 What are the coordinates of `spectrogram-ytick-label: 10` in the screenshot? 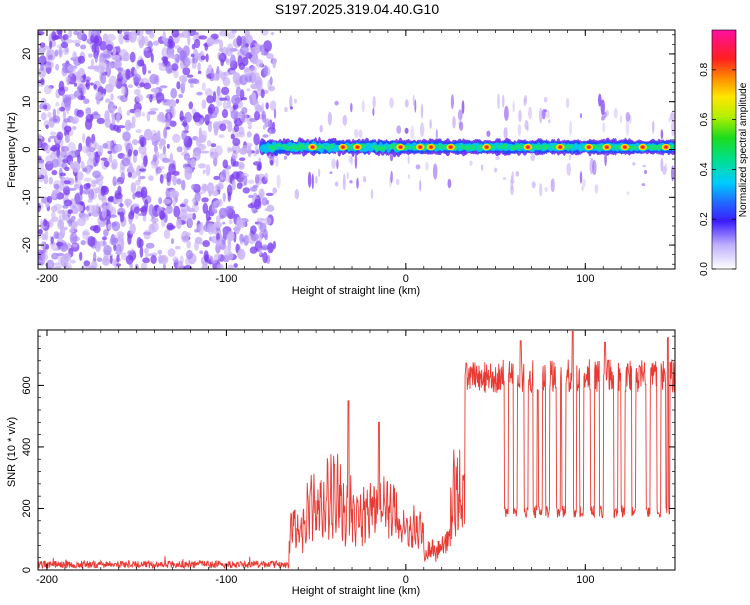 It's located at (27, 102).